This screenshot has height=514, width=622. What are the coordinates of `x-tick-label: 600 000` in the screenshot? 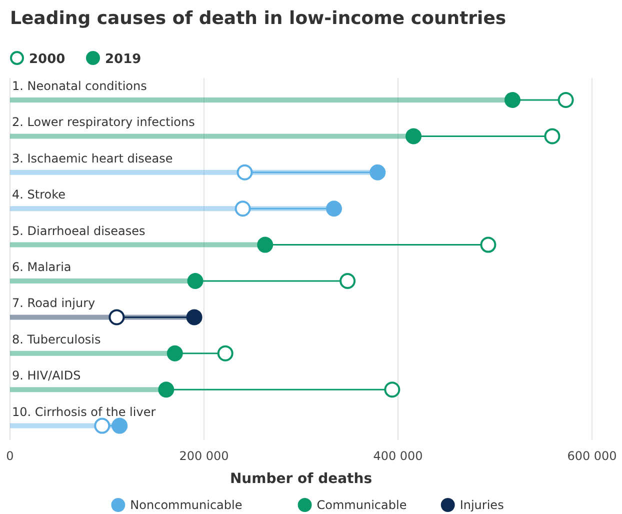 It's located at (592, 456).